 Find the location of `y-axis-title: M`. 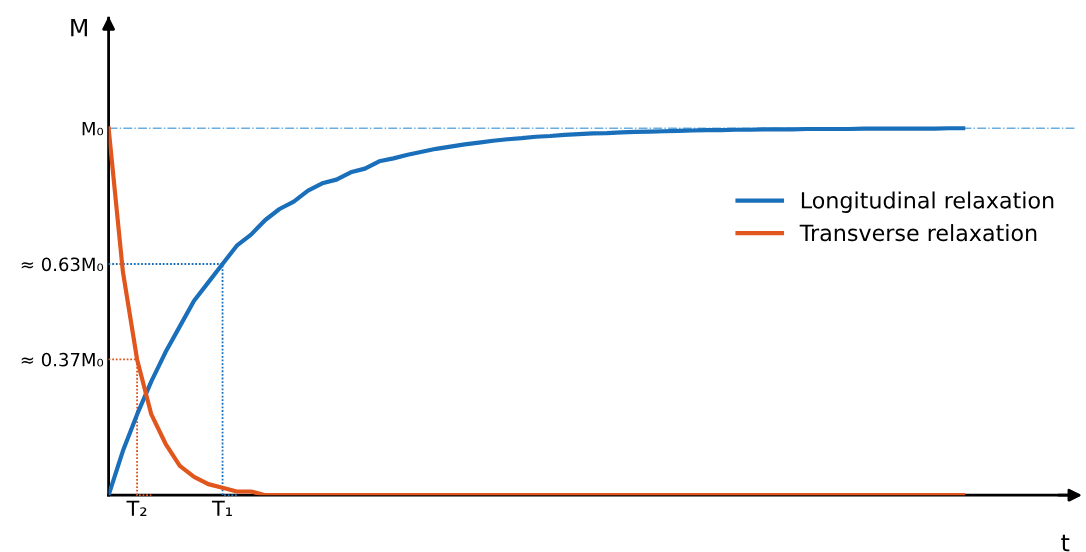

y-axis-title: M is located at coordinates (79, 27).